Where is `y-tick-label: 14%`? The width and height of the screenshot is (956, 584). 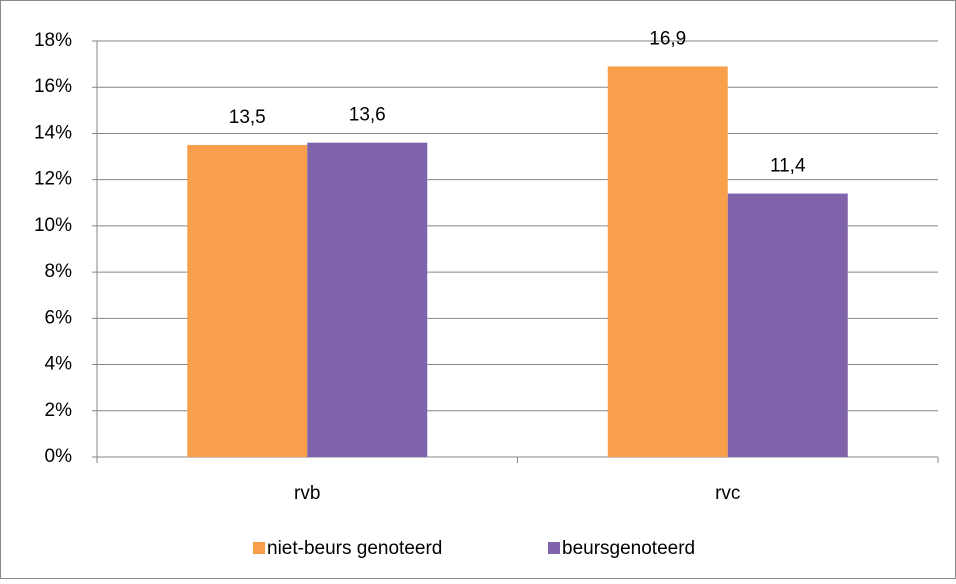
y-tick-label: 14% is located at coordinates (53, 132).